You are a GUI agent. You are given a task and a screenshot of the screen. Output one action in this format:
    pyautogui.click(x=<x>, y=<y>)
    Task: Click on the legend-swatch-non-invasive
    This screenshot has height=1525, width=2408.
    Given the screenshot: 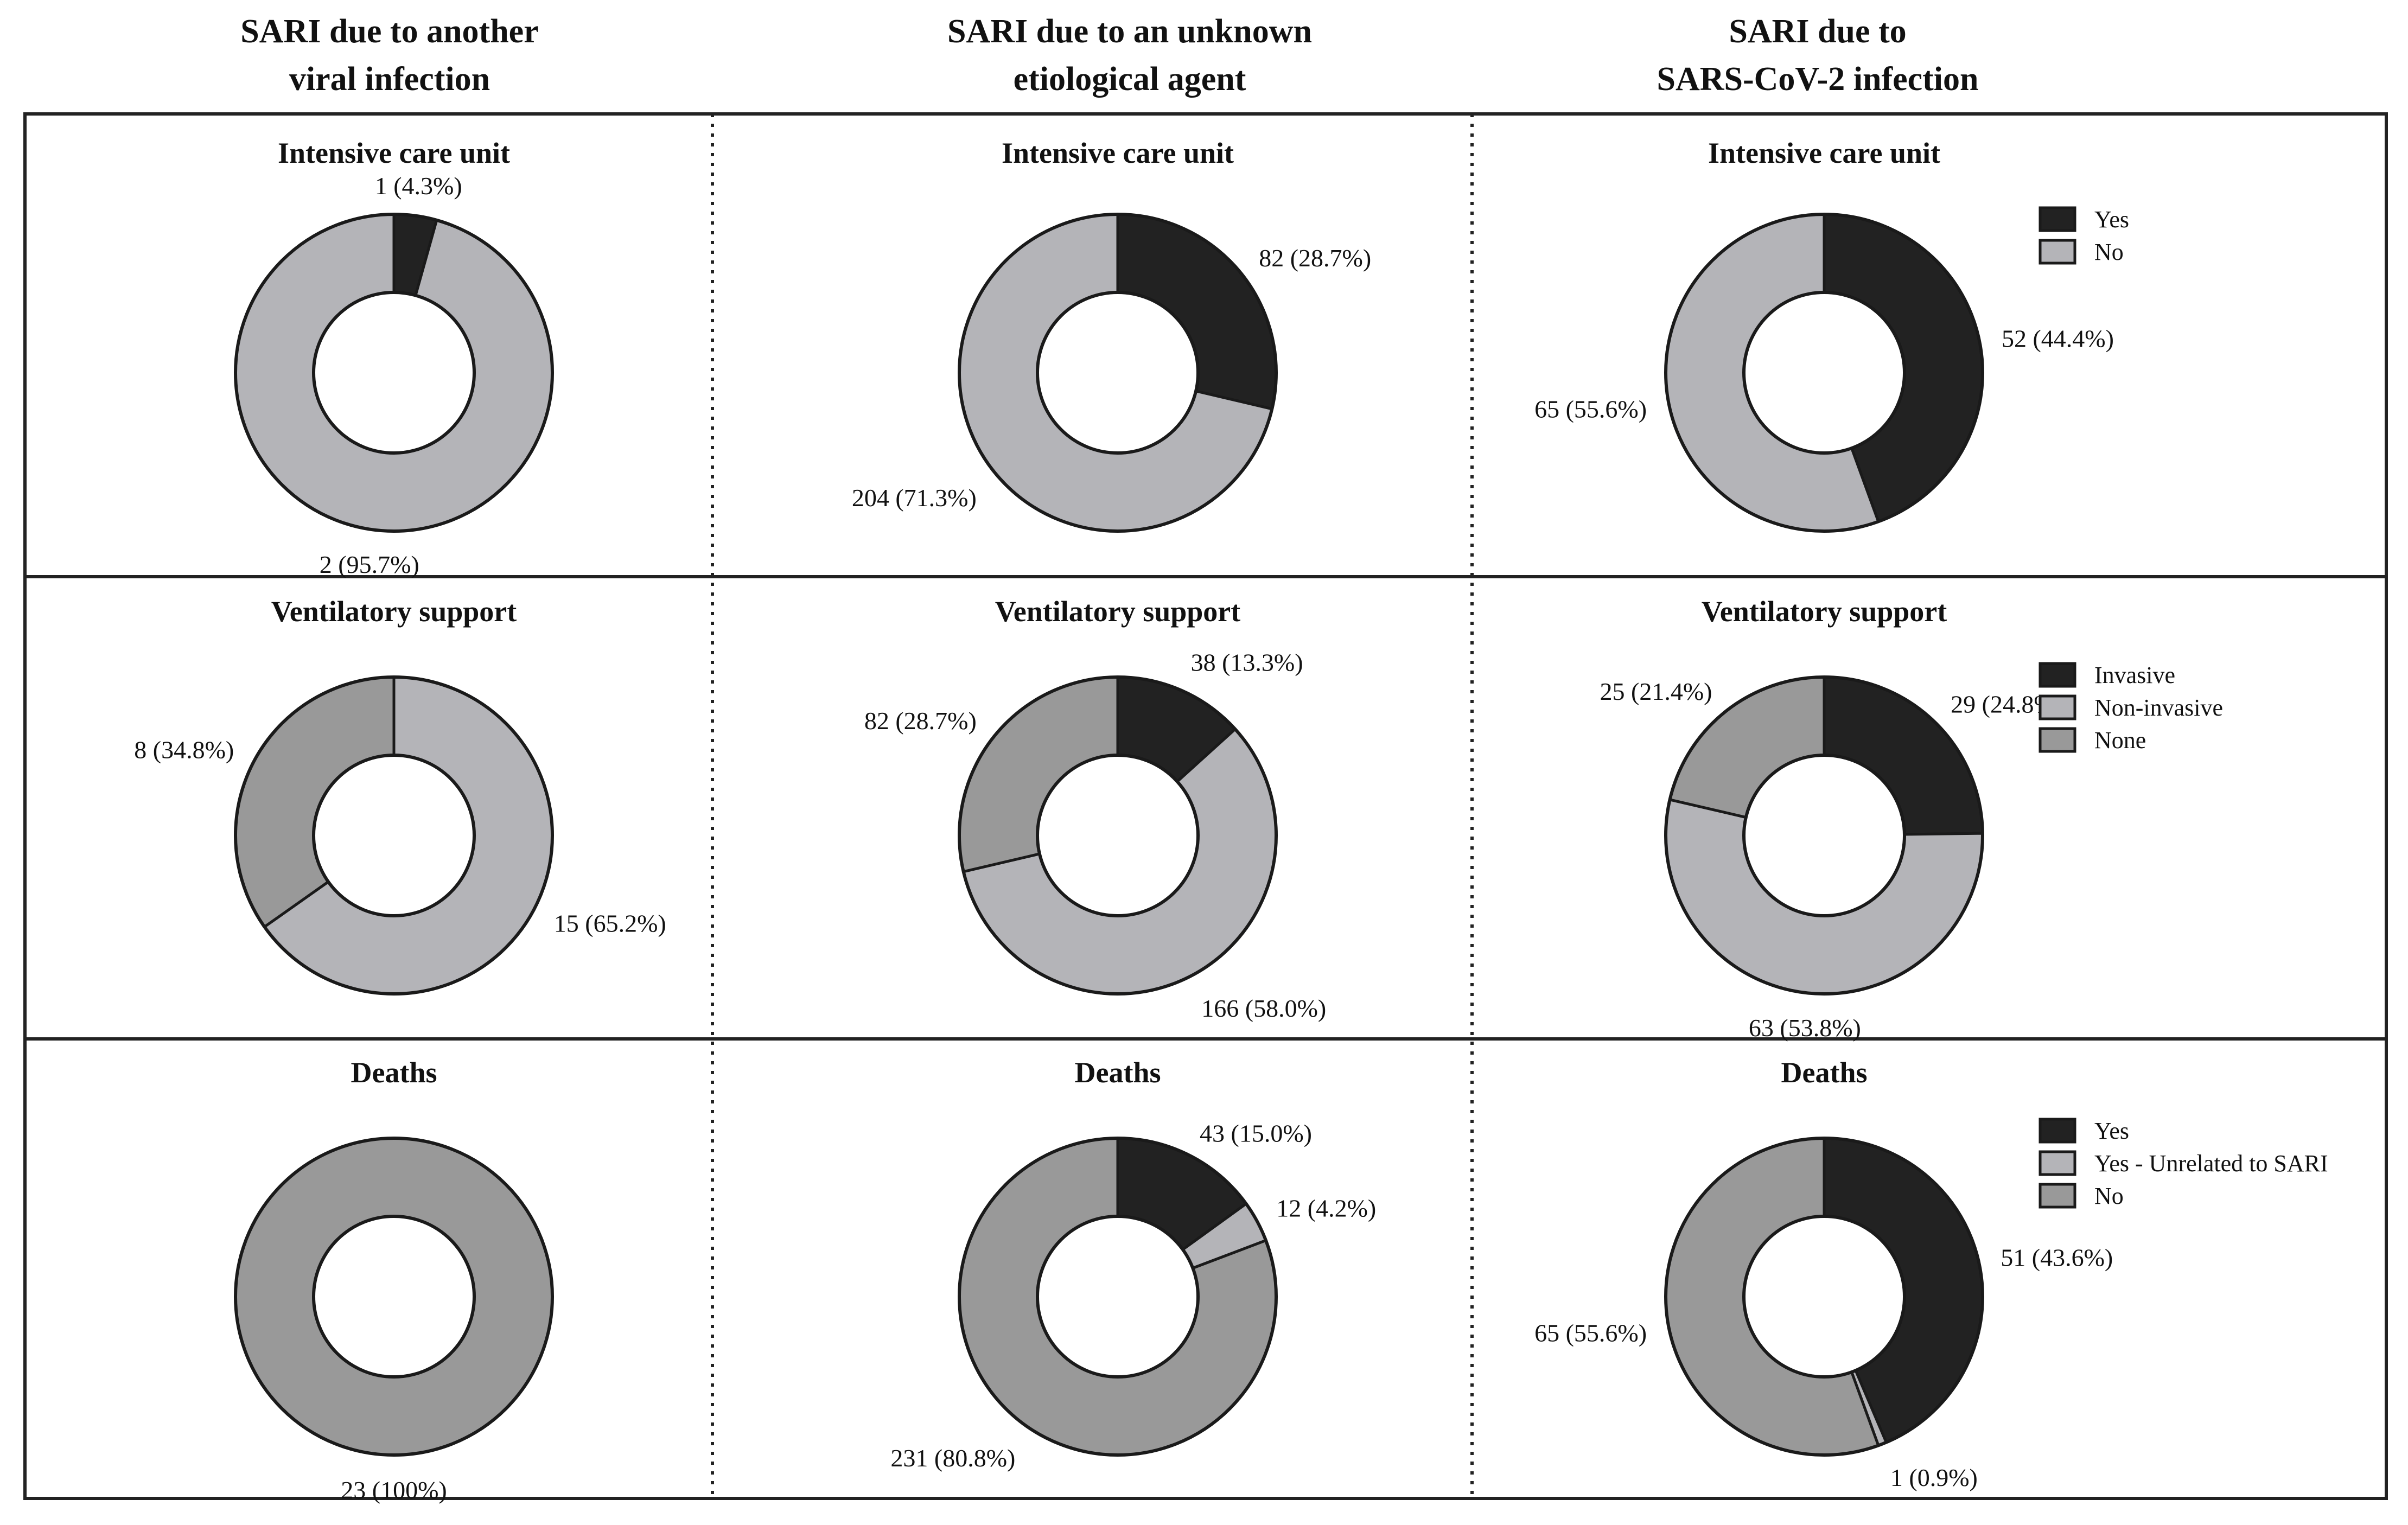 What is the action you would take?
    pyautogui.click(x=2057, y=707)
    